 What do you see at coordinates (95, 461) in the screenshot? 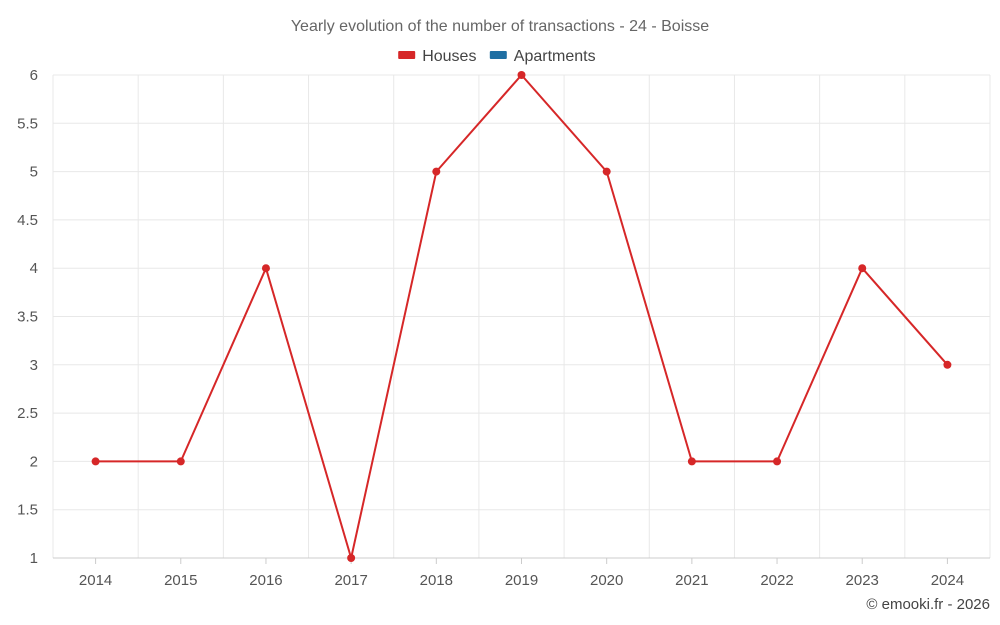
I see `data-point-houses-2014` at bounding box center [95, 461].